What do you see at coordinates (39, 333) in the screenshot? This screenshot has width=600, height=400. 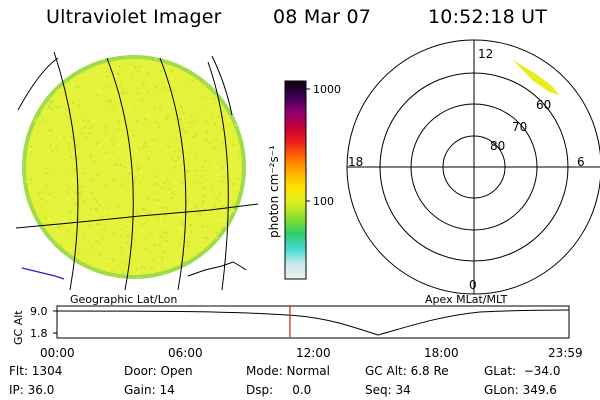 I see `altitude-tick-low: 1.8` at bounding box center [39, 333].